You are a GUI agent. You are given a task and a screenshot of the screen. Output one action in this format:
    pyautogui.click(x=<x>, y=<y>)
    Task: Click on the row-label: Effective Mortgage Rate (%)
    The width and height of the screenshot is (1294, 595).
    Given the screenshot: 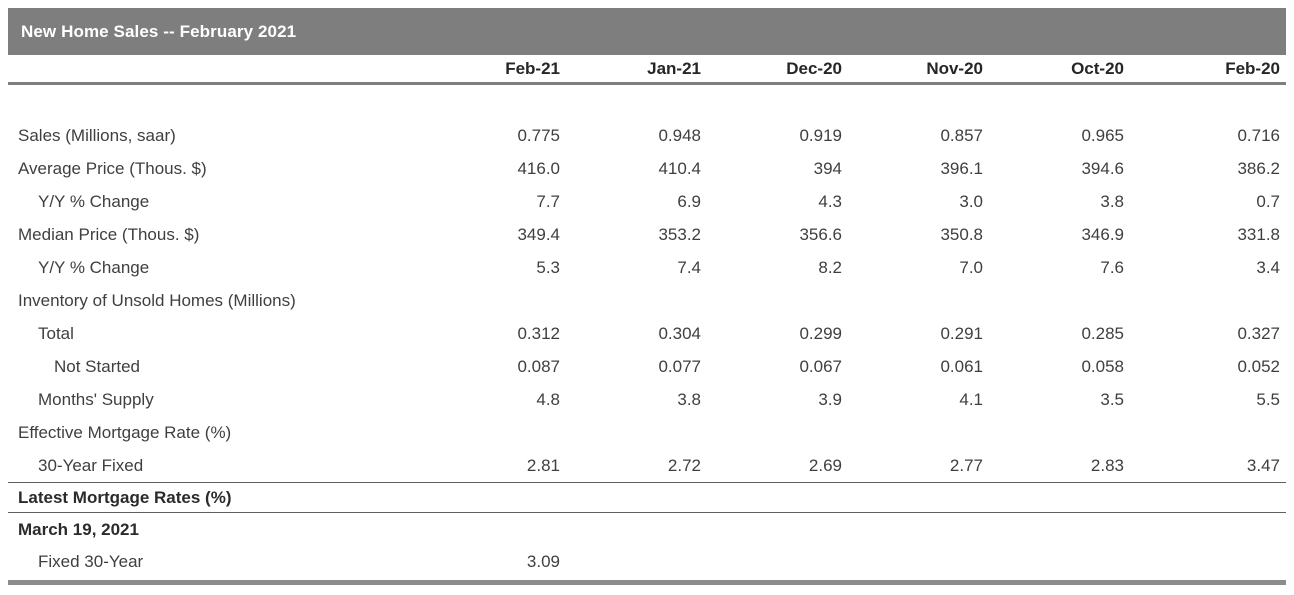 What is the action you would take?
    pyautogui.click(x=125, y=432)
    